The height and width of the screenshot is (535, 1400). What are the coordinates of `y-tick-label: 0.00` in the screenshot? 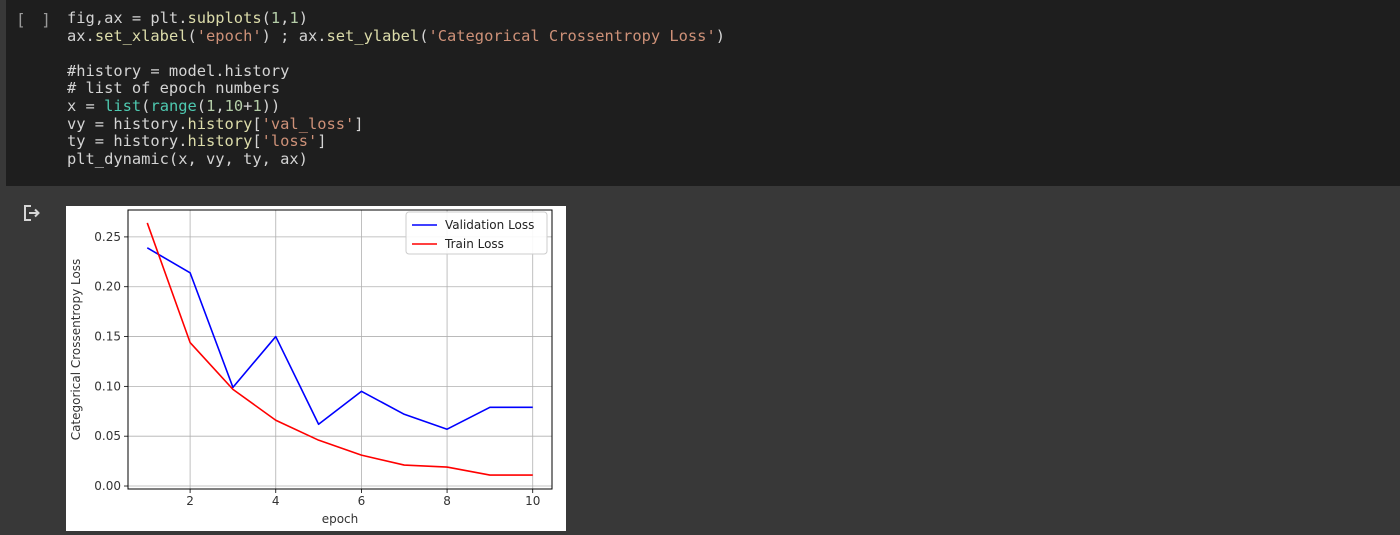 It's located at (107, 486).